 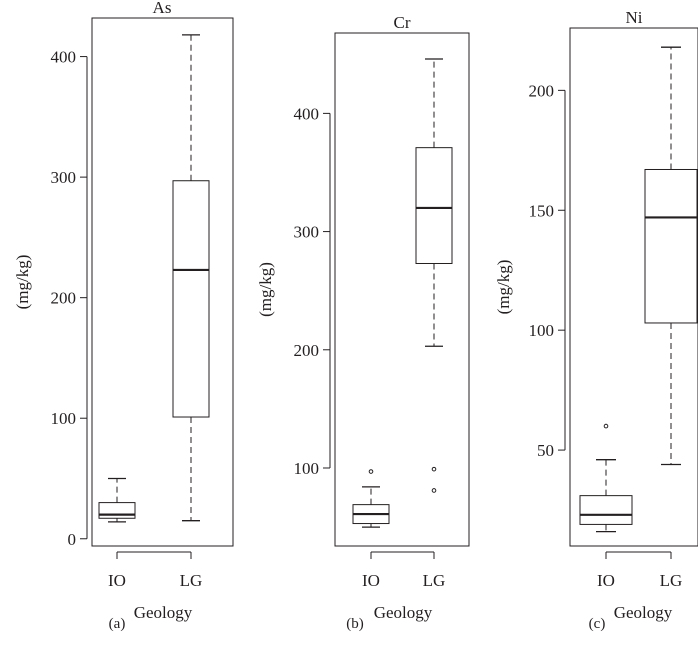 I want to click on panel-label: (a), so click(x=117, y=624).